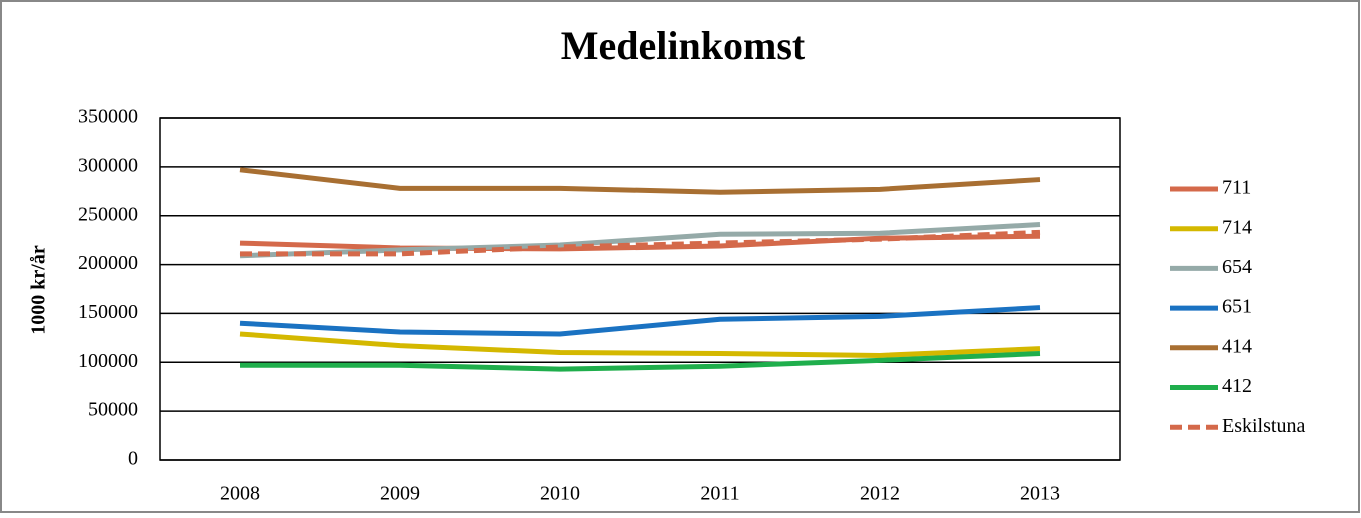 This screenshot has width=1361, height=518. Describe the element at coordinates (133, 459) in the screenshot. I see `y-tick-label: 0` at that location.